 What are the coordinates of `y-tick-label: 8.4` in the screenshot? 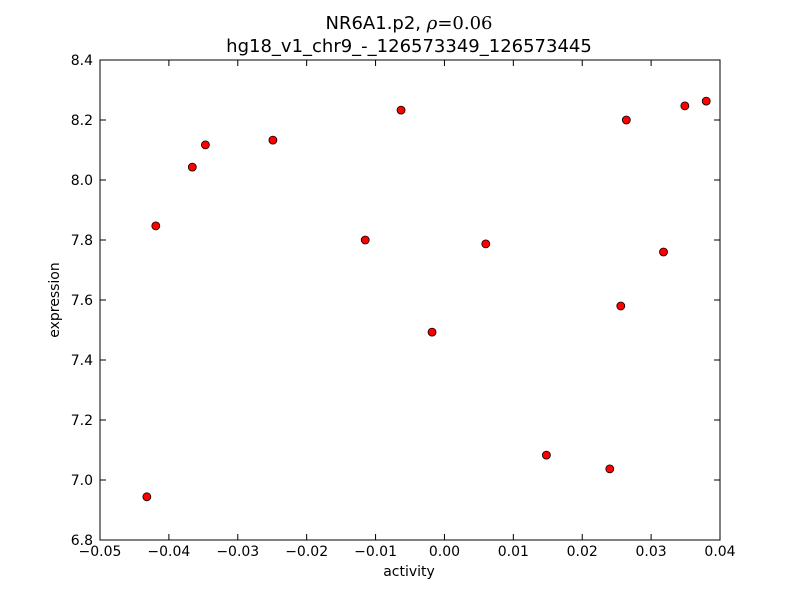 It's located at (82, 61).